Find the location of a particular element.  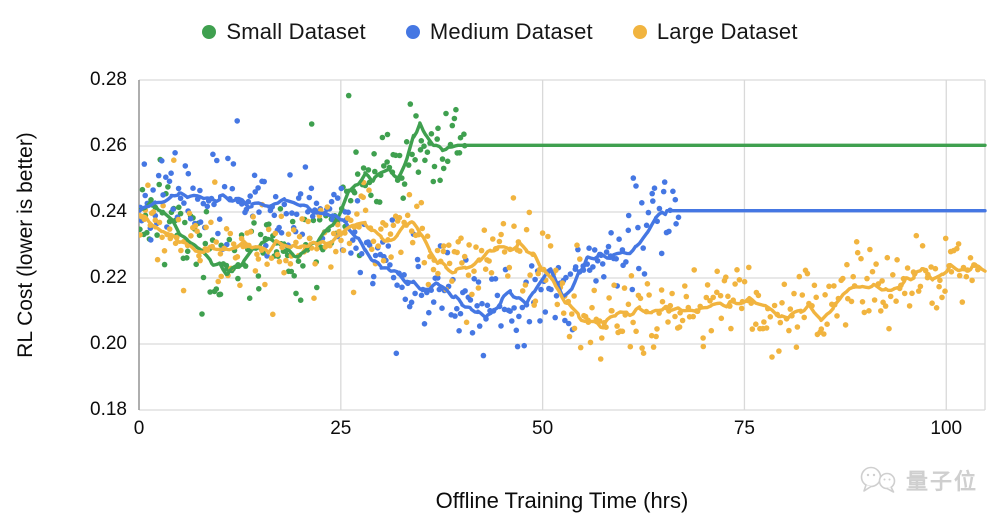

y-tick-label: 0.22 is located at coordinates (108, 277).